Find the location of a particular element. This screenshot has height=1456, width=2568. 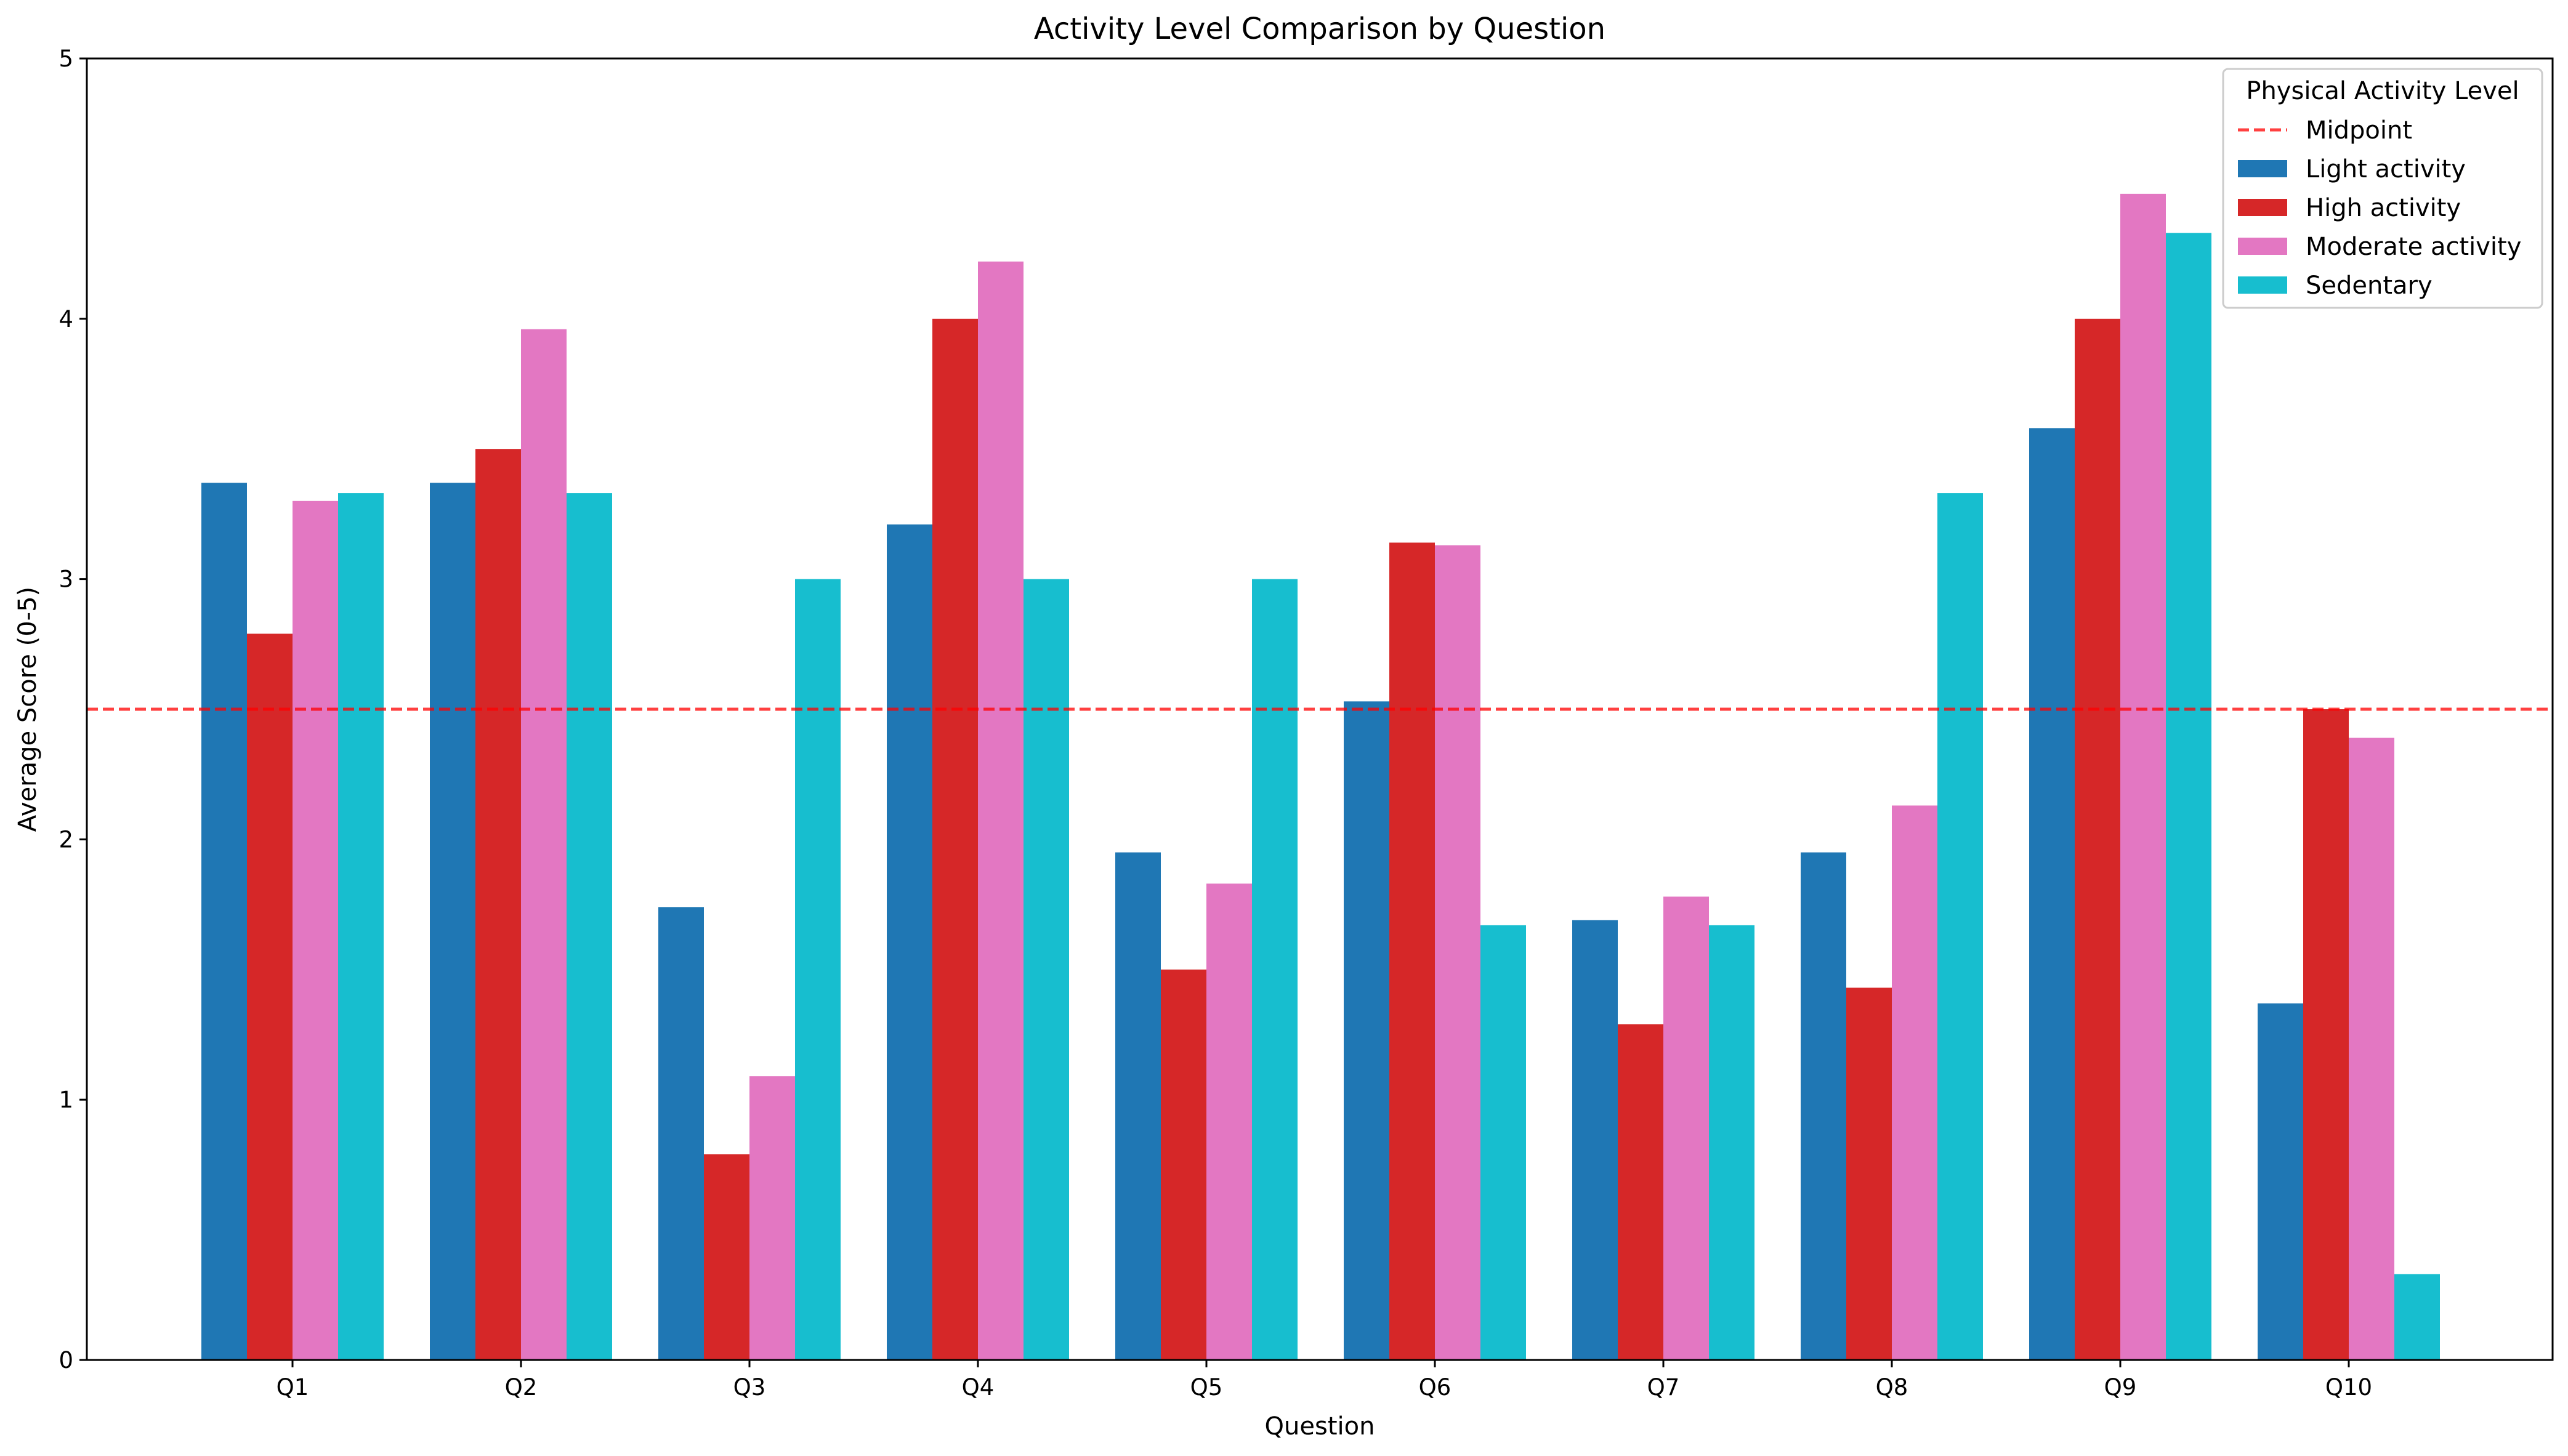

x-tick-label-q2: Q2 is located at coordinates (521, 1388).